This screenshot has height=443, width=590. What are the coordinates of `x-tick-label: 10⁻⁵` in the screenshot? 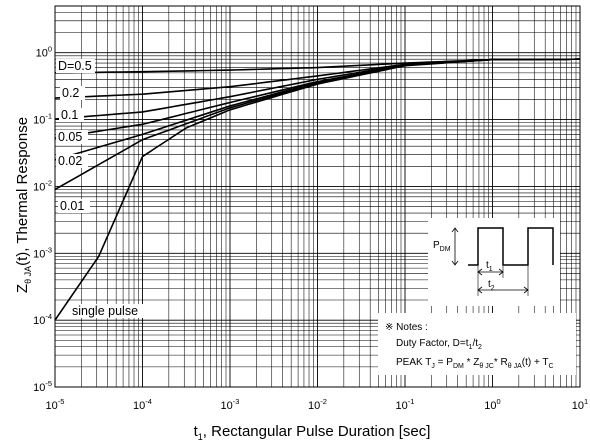 It's located at (55, 404).